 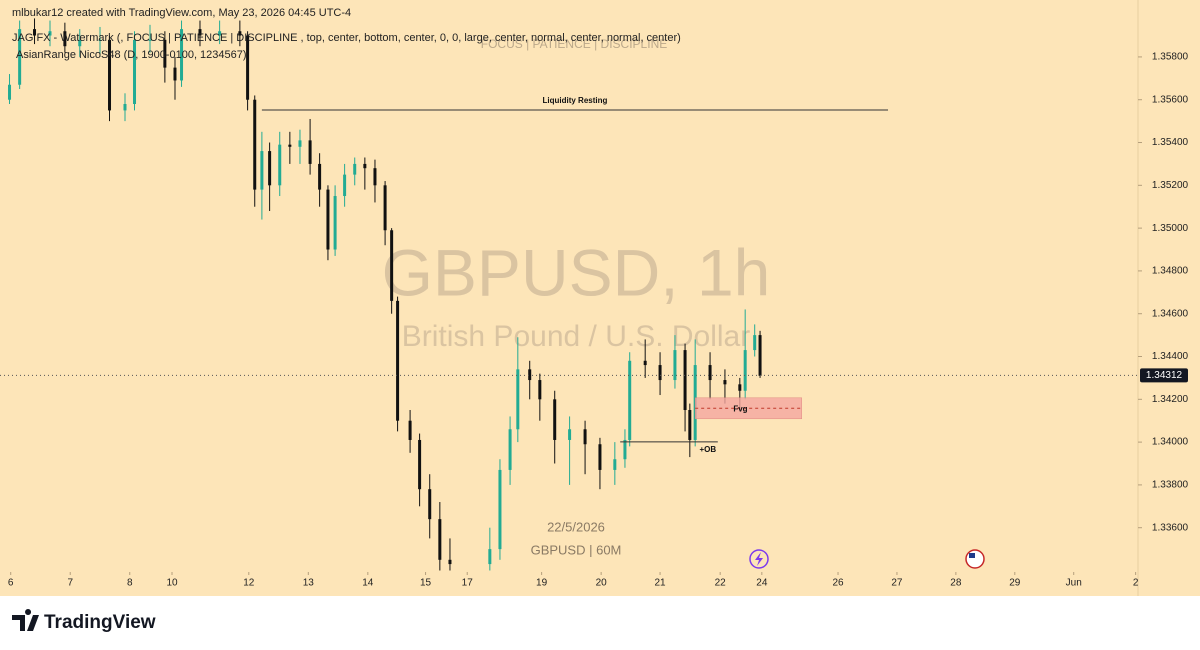 What do you see at coordinates (1170, 271) in the screenshot?
I see `y-tick-label: 1.34800` at bounding box center [1170, 271].